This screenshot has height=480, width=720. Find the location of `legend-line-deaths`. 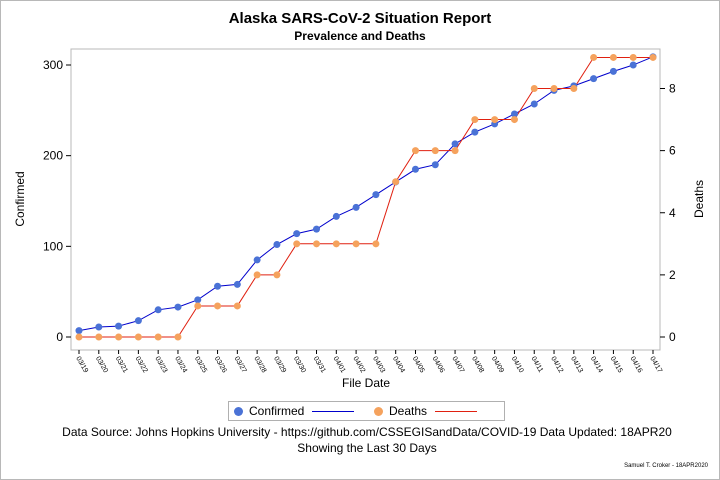

legend-line-deaths is located at coordinates (456, 411).